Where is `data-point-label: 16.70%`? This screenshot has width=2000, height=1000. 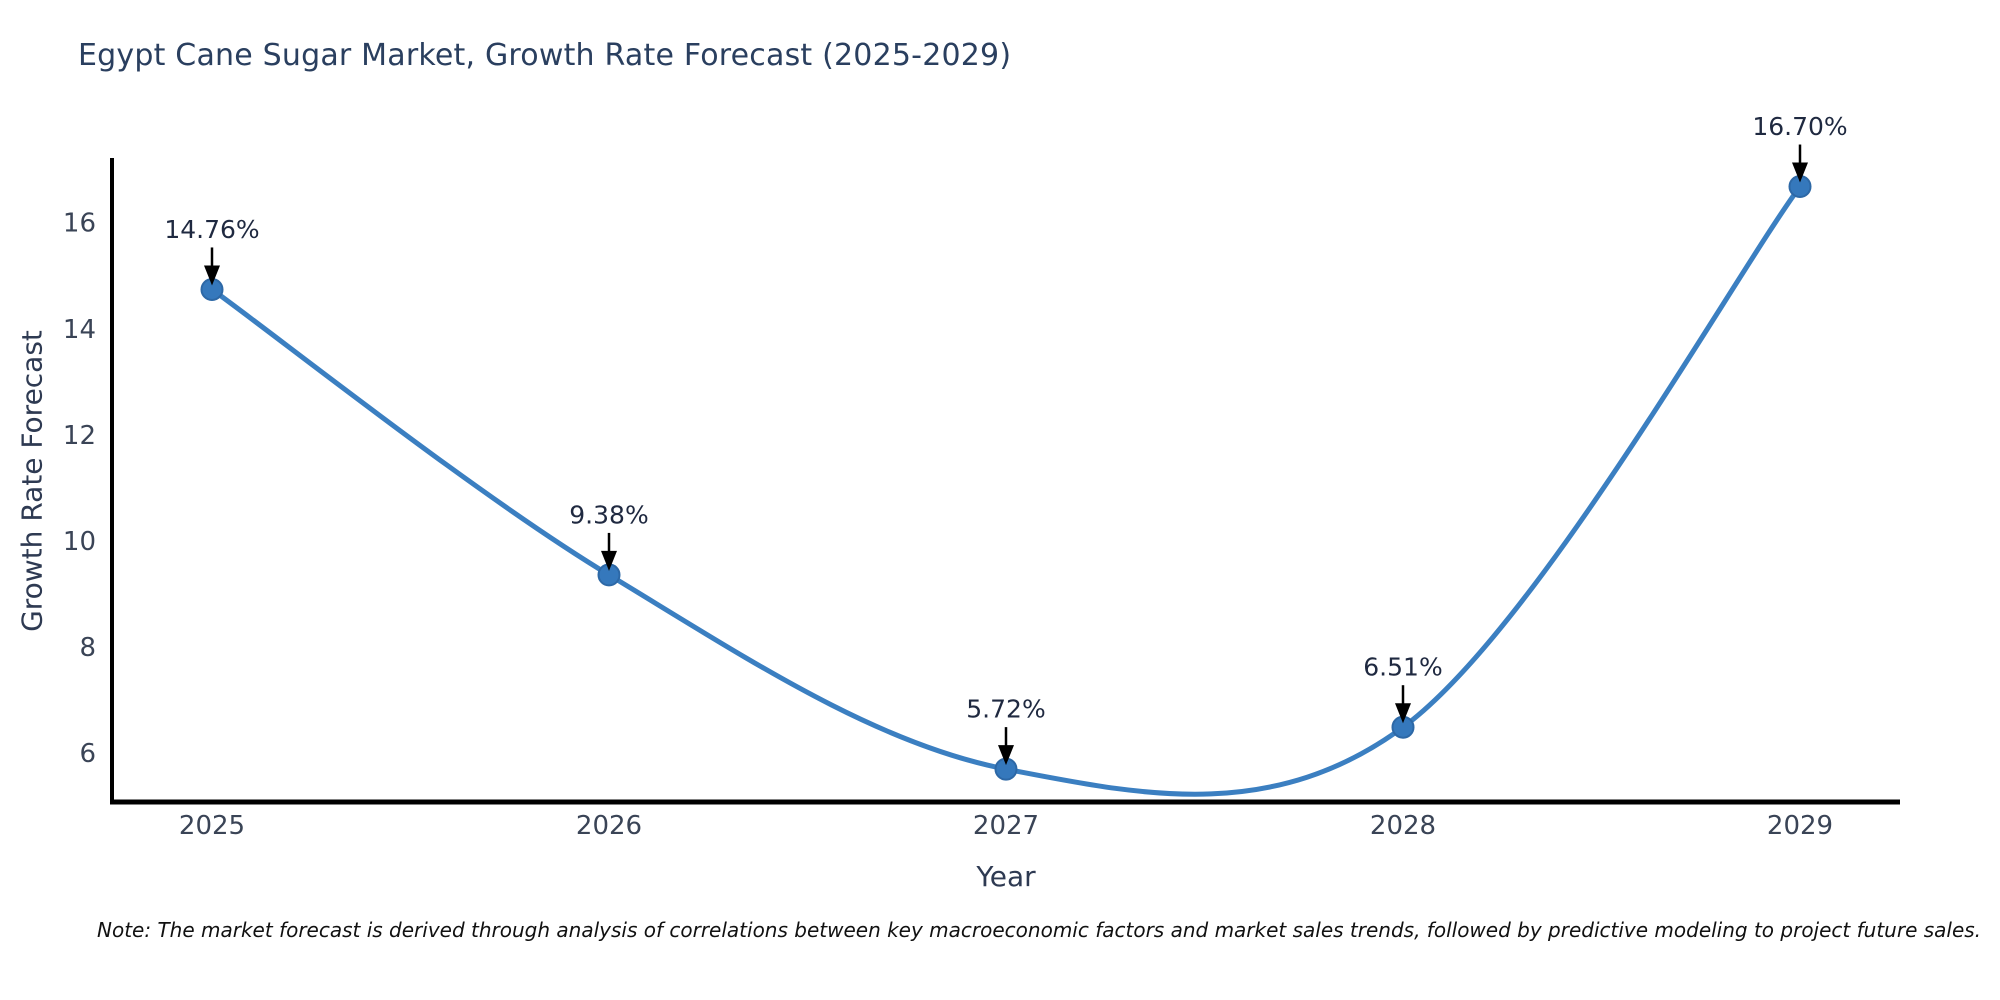
data-point-label: 16.70% is located at coordinates (1799, 126).